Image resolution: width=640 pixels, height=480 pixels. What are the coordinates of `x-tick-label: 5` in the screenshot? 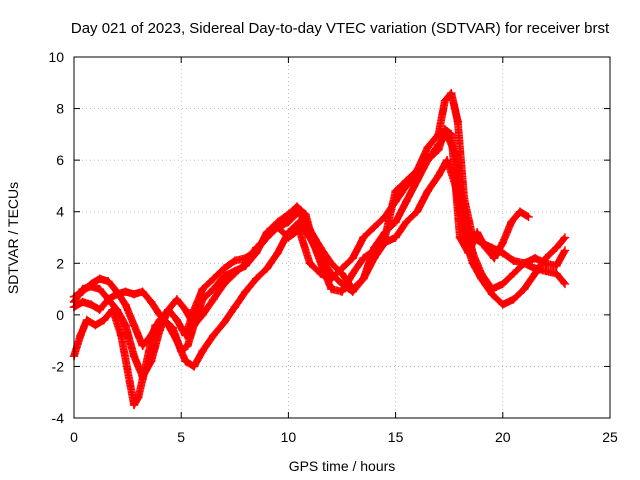 It's located at (181, 437).